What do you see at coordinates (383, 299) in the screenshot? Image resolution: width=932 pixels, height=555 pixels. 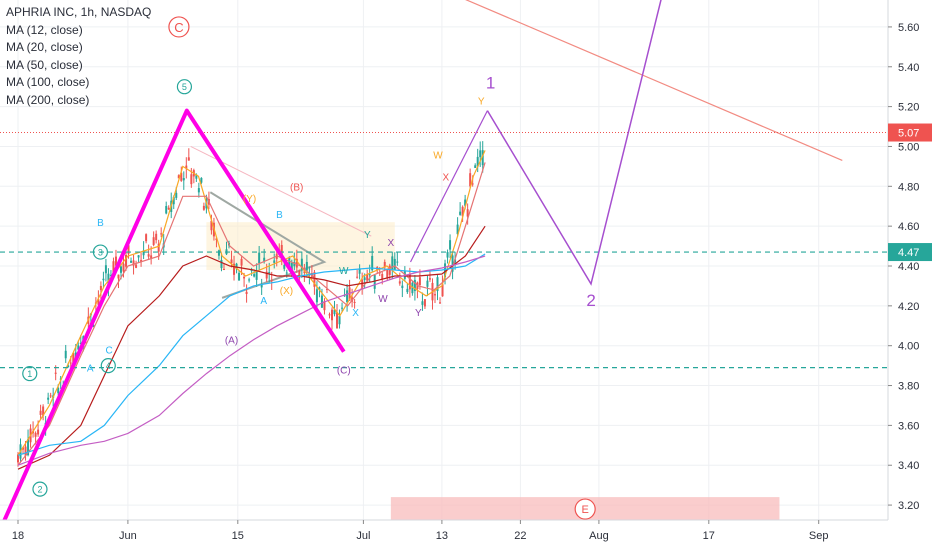 I see `wave-label-20: W` at bounding box center [383, 299].